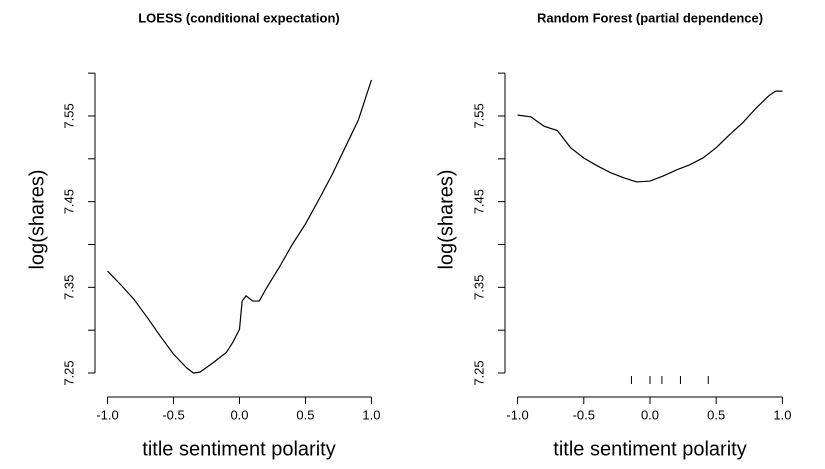  What do you see at coordinates (239, 17) in the screenshot?
I see `chart-title: LOESS (conditional expectation)` at bounding box center [239, 17].